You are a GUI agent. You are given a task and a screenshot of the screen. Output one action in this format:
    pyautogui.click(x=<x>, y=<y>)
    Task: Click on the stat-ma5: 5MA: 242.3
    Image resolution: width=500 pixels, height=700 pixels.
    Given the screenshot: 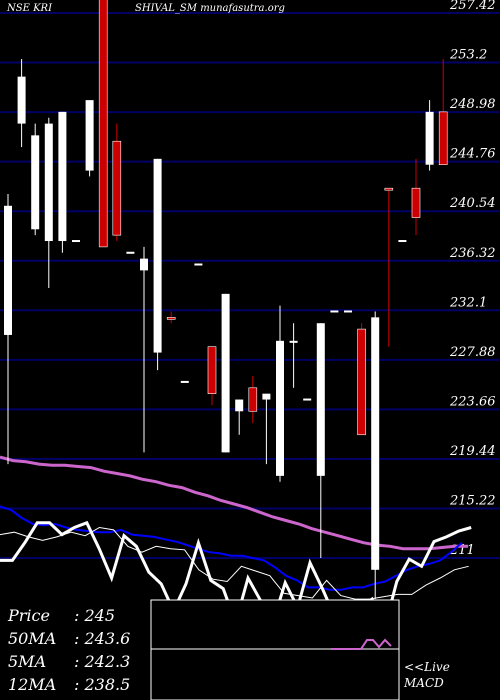 What is the action you would take?
    pyautogui.click(x=69, y=661)
    